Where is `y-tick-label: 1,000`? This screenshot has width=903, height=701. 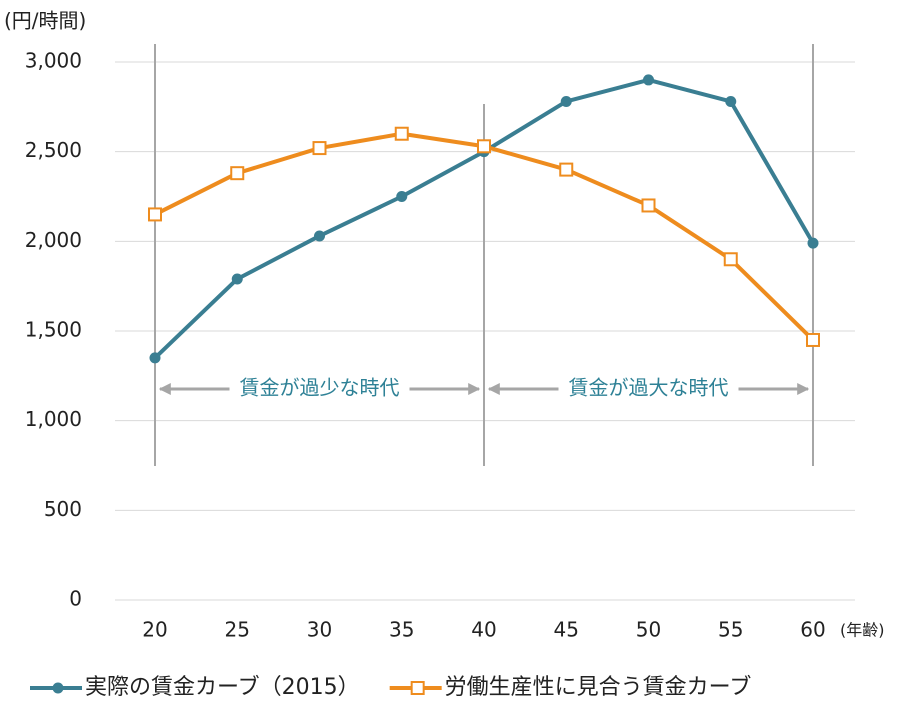
y-tick-label: 1,000 is located at coordinates (53, 419).